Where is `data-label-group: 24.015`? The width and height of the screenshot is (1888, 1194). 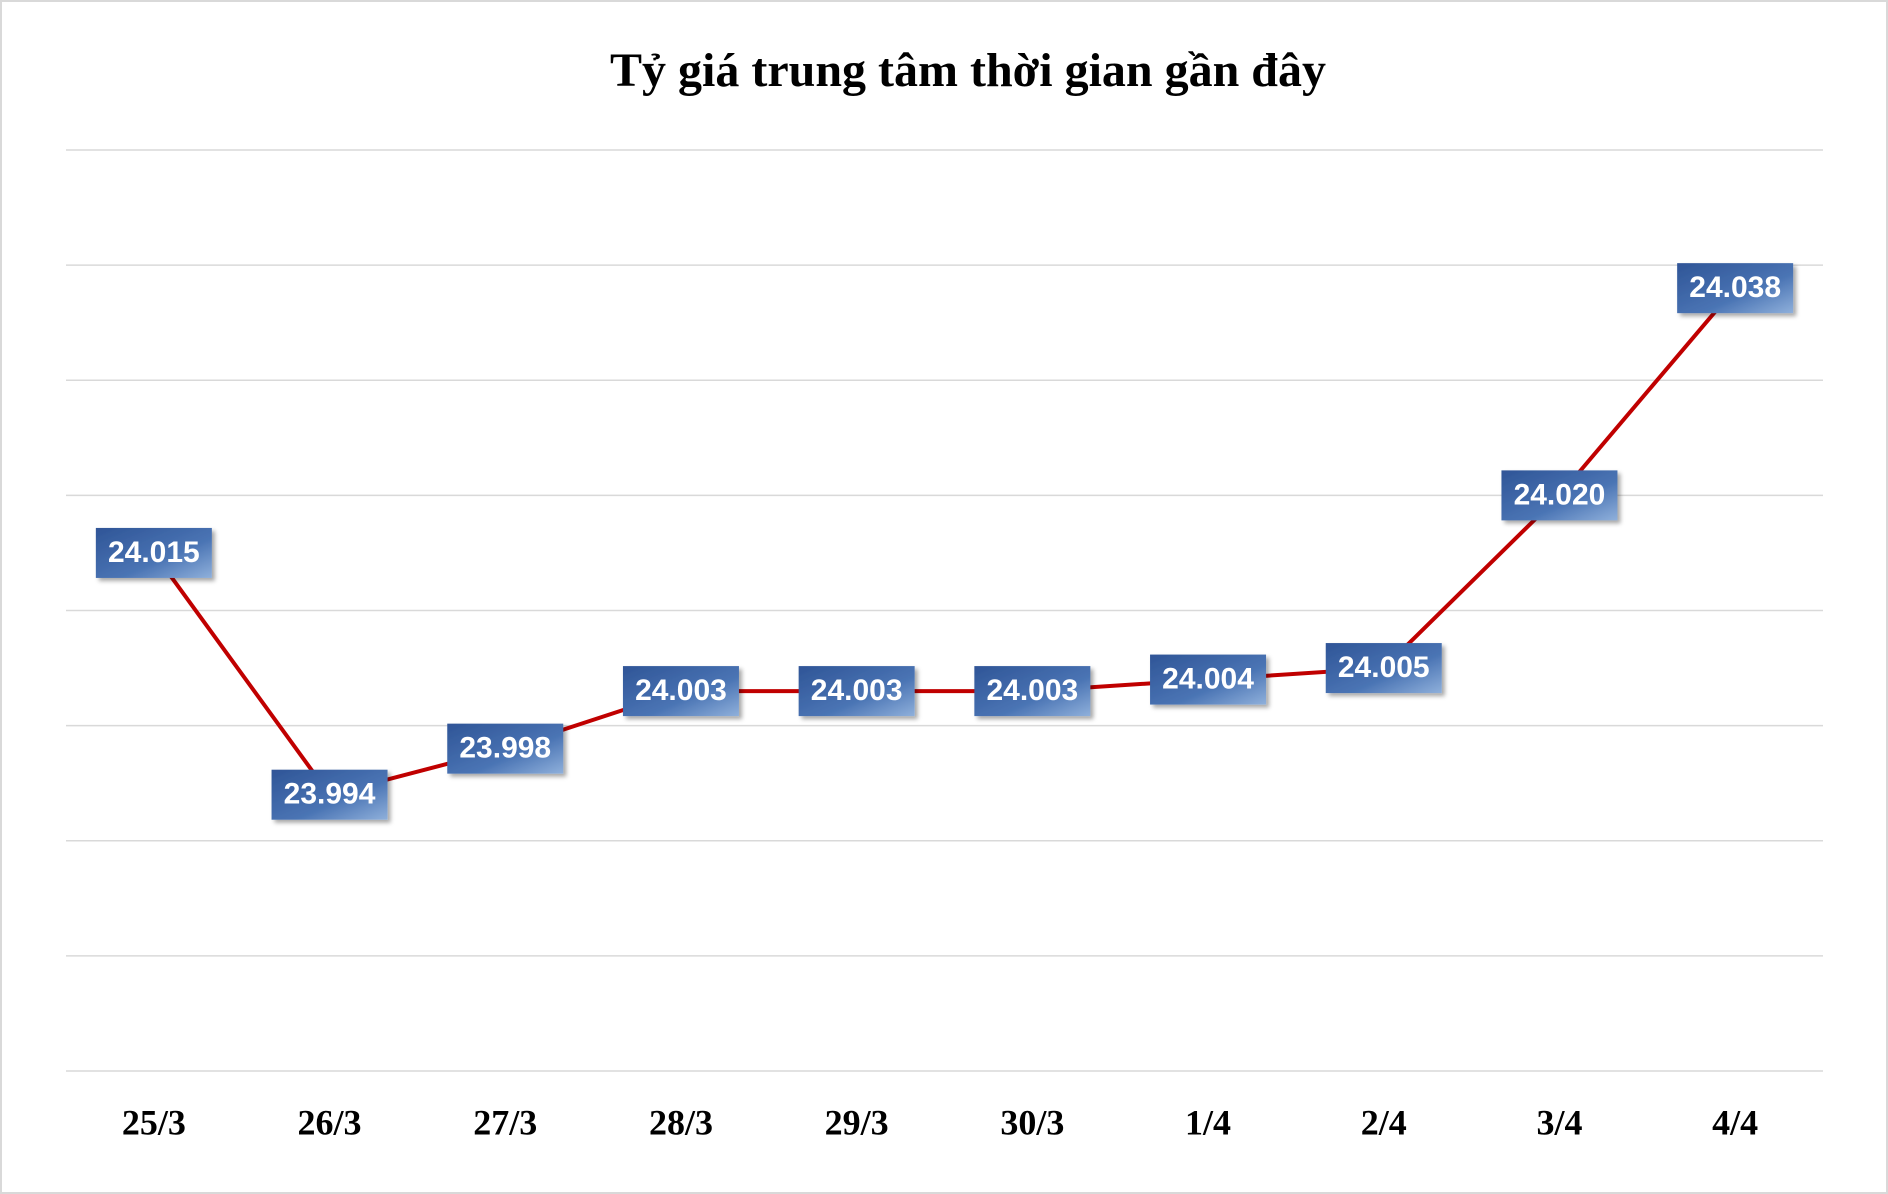 data-label-group: 24.015 is located at coordinates (153, 552).